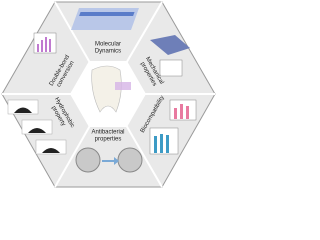  I want to click on section-label: Antibacterial properties, so click(107, 135).